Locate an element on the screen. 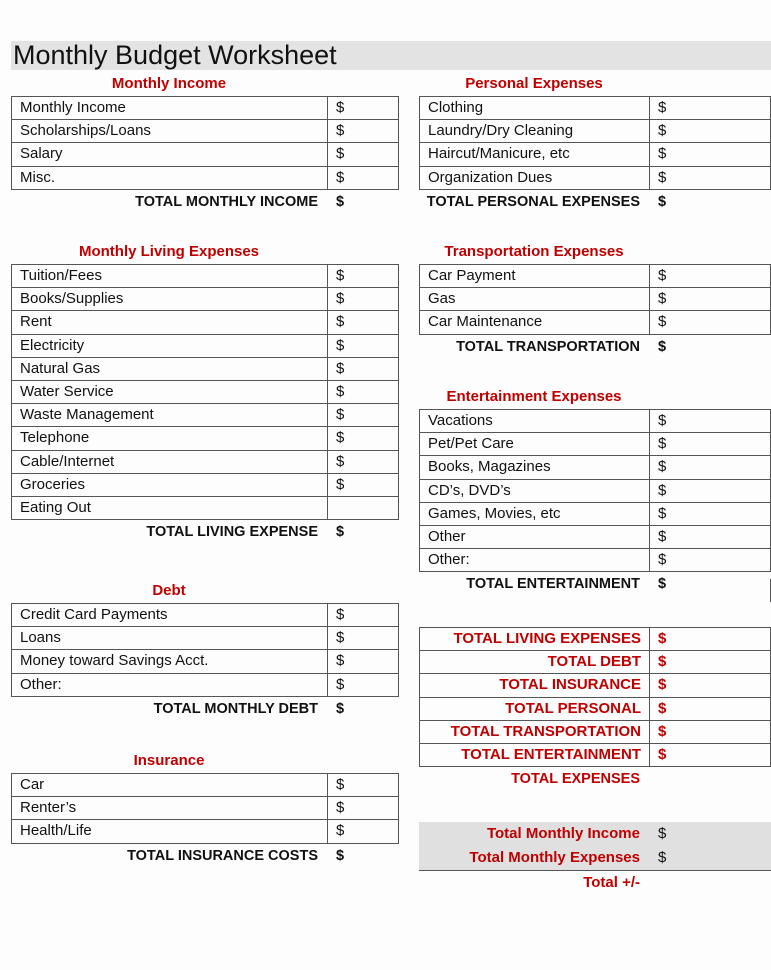 This screenshot has width=771, height=970. balance-expenses-row: Total Monthly Expenses $ is located at coordinates (595, 858).